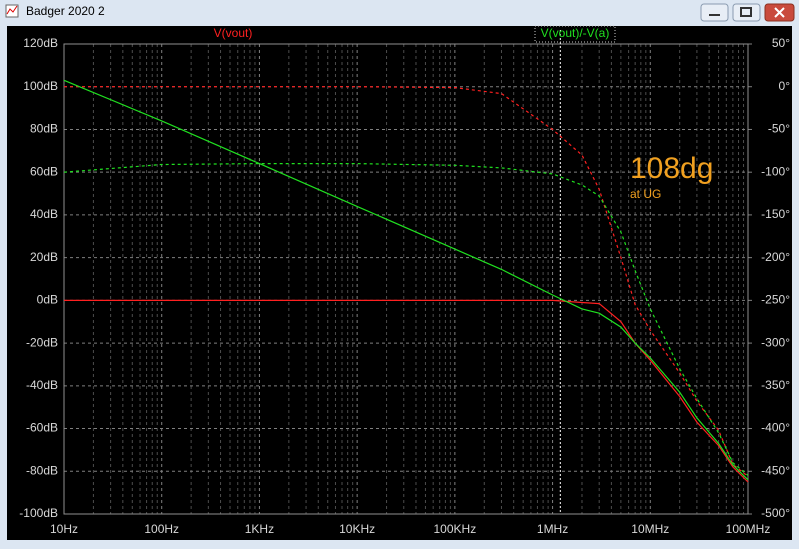 The height and width of the screenshot is (549, 799). What do you see at coordinates (357, 529) in the screenshot?
I see `x-tick-label: 10KHz` at bounding box center [357, 529].